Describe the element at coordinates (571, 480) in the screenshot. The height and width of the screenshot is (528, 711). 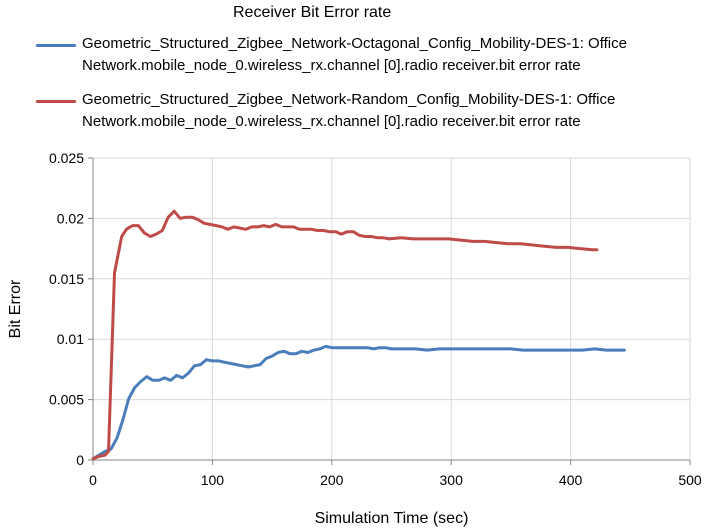
I see `x-tick-label-4: 400` at that location.